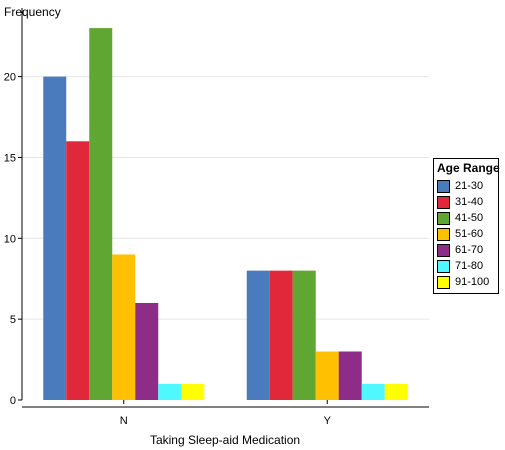  What do you see at coordinates (469, 266) in the screenshot?
I see `legend-label: 71-80` at bounding box center [469, 266].